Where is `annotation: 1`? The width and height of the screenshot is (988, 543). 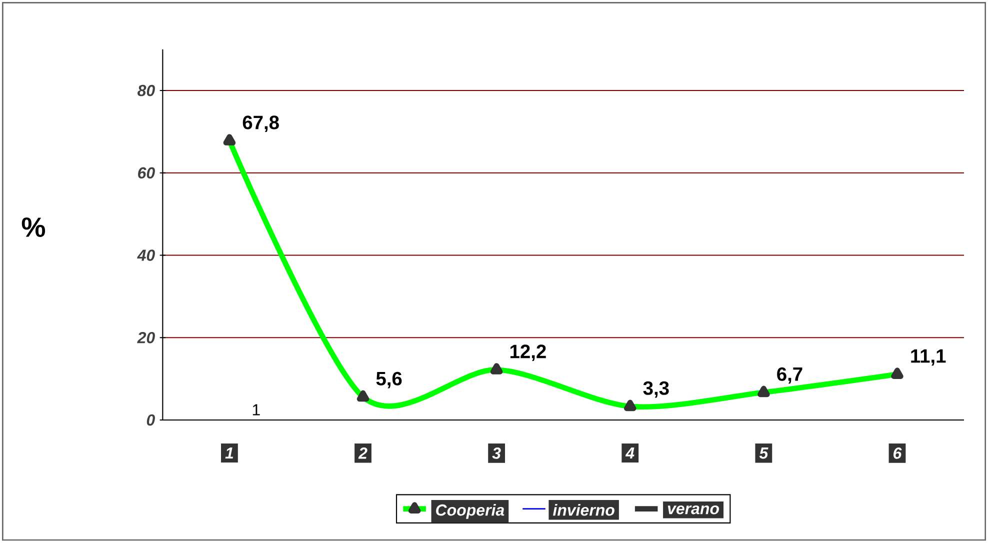
annotation: 1 is located at coordinates (256, 410).